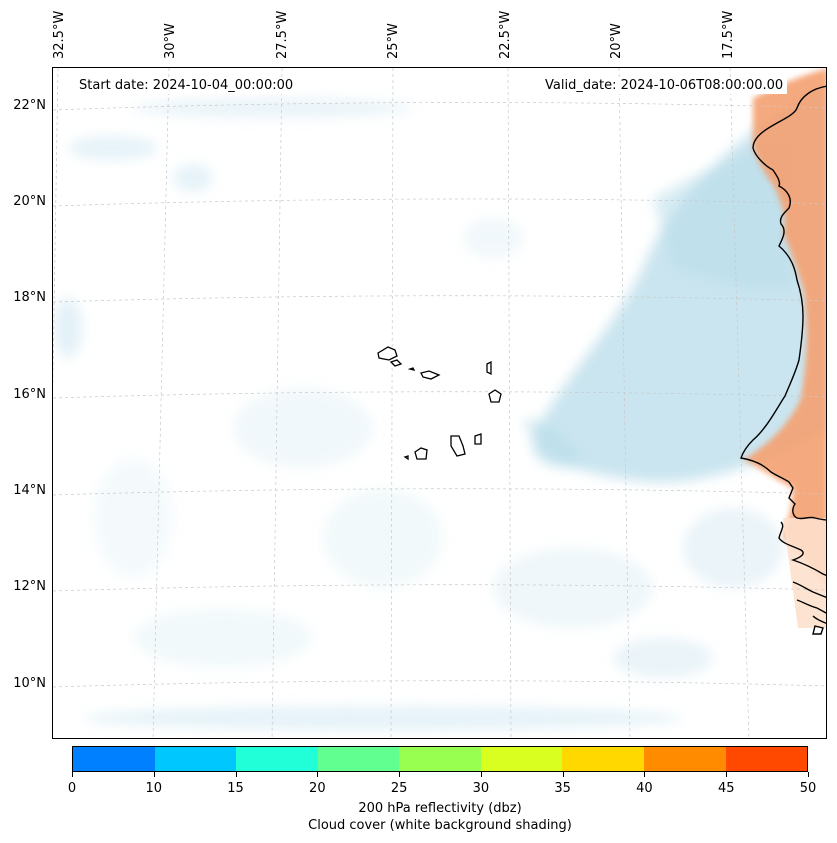  Describe the element at coordinates (616, 41) in the screenshot. I see `lon-label-20w: 20°W` at that location.